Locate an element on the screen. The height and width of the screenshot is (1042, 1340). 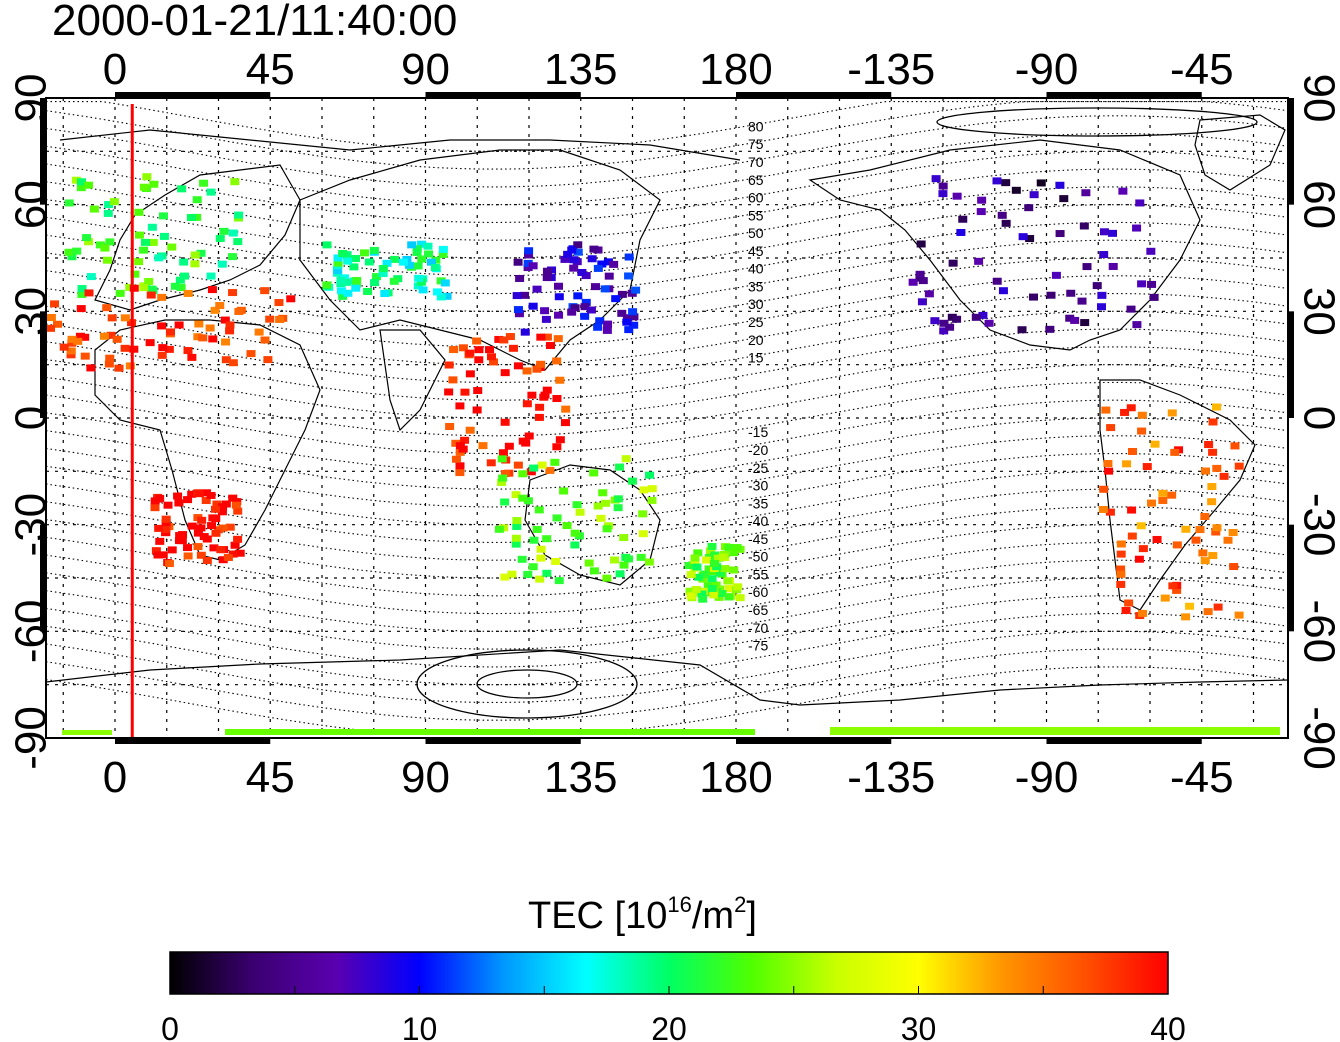
europe-outline is located at coordinates (197, 237).